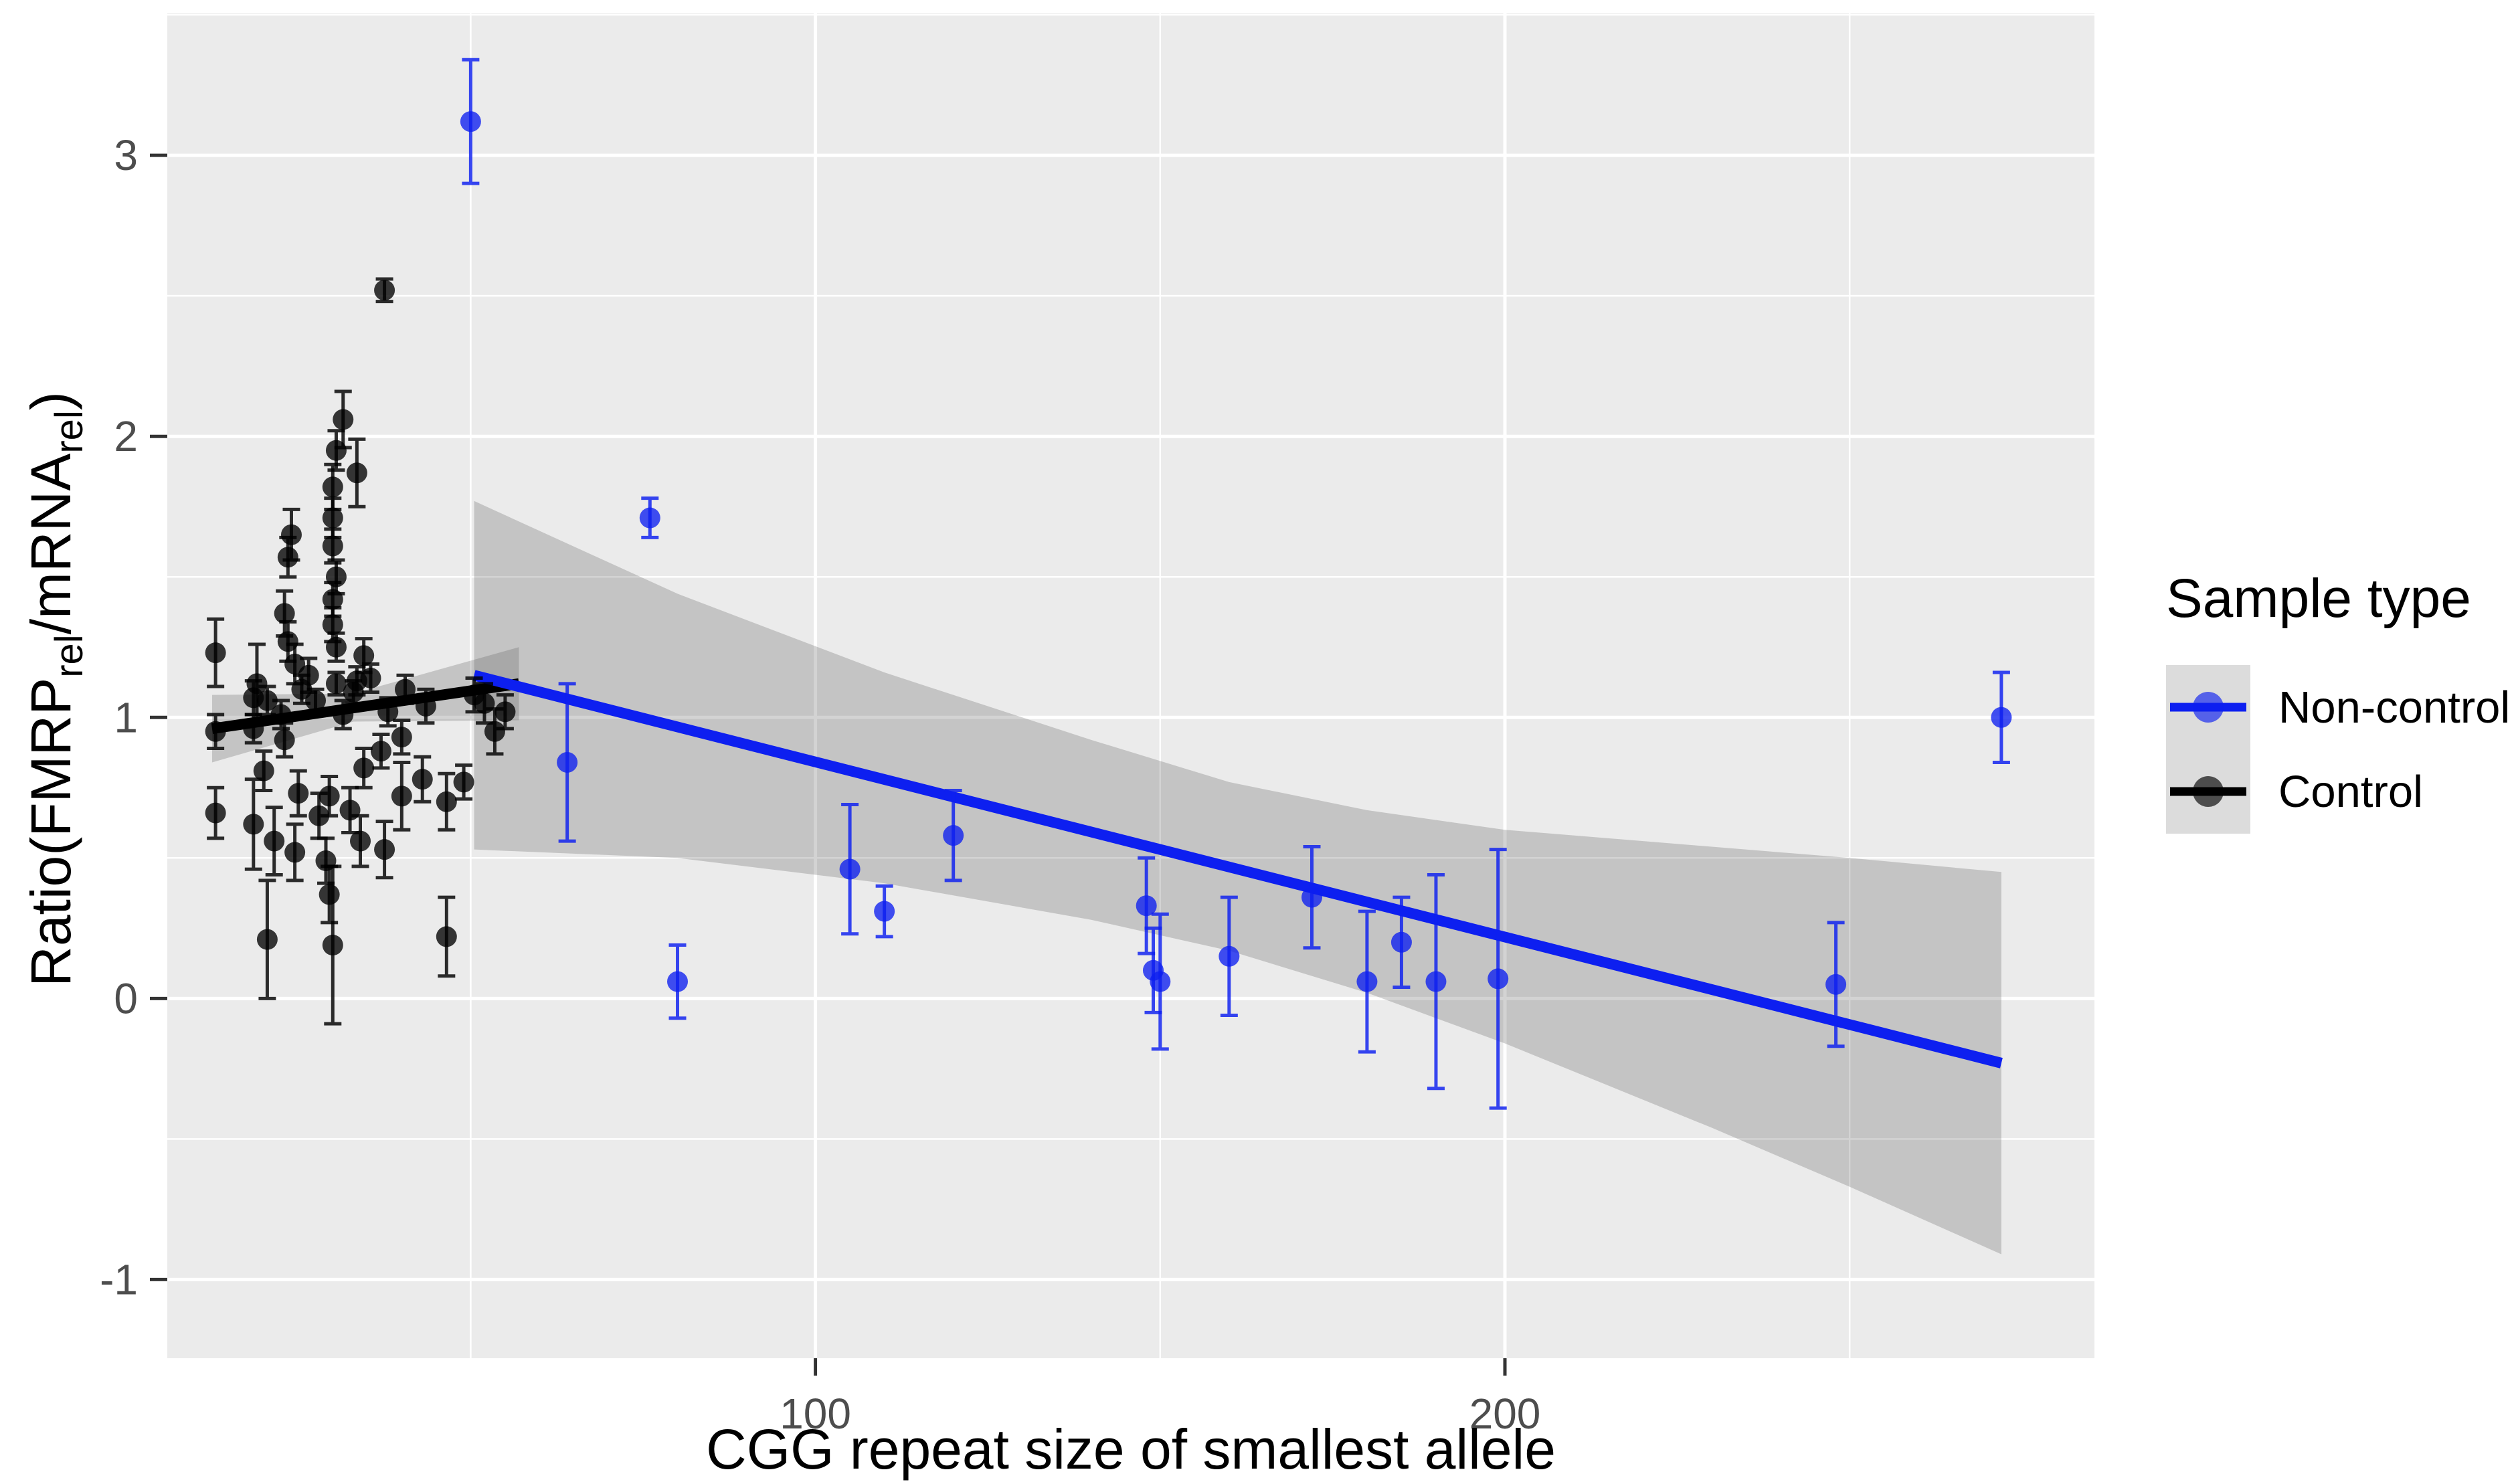 This screenshot has width=2516, height=1484. Describe the element at coordinates (50, 544) in the screenshot. I see `y-axis-title-text: /mRNA` at that location.